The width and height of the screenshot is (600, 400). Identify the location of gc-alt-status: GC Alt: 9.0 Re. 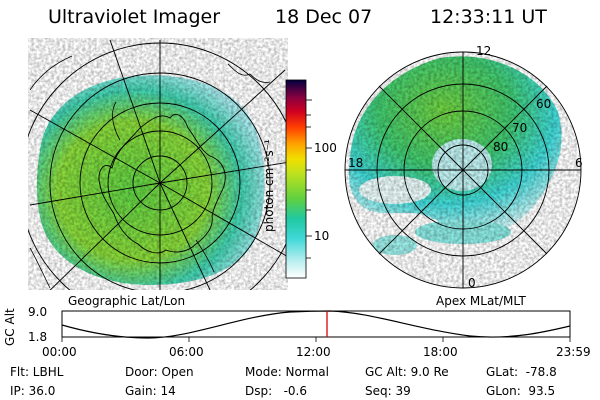
(407, 372).